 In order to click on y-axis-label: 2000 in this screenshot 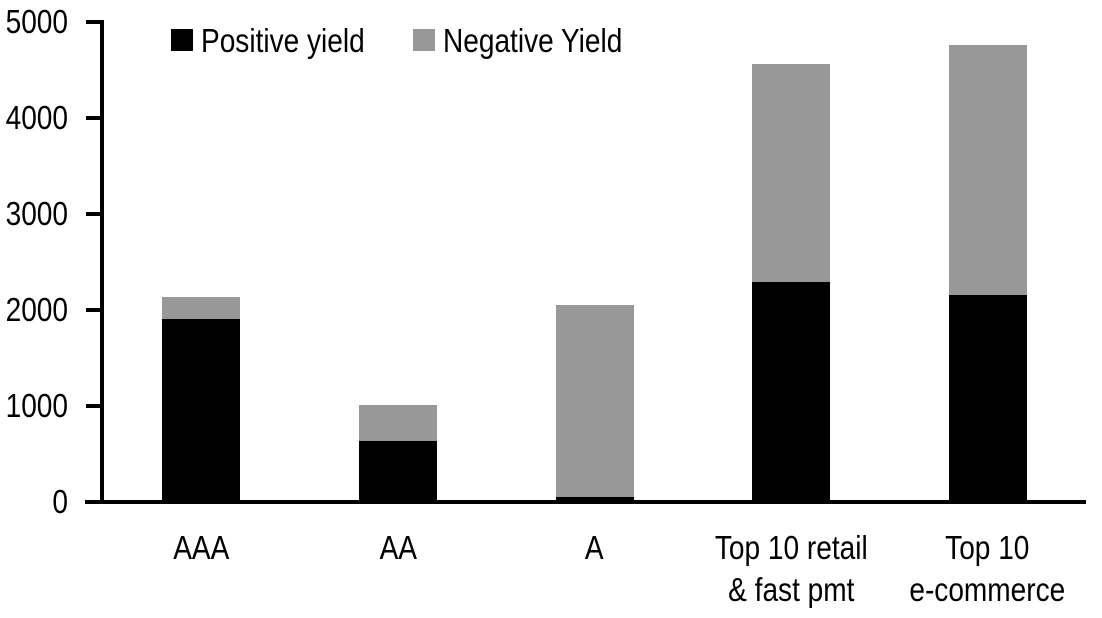, I will do `click(36, 309)`.